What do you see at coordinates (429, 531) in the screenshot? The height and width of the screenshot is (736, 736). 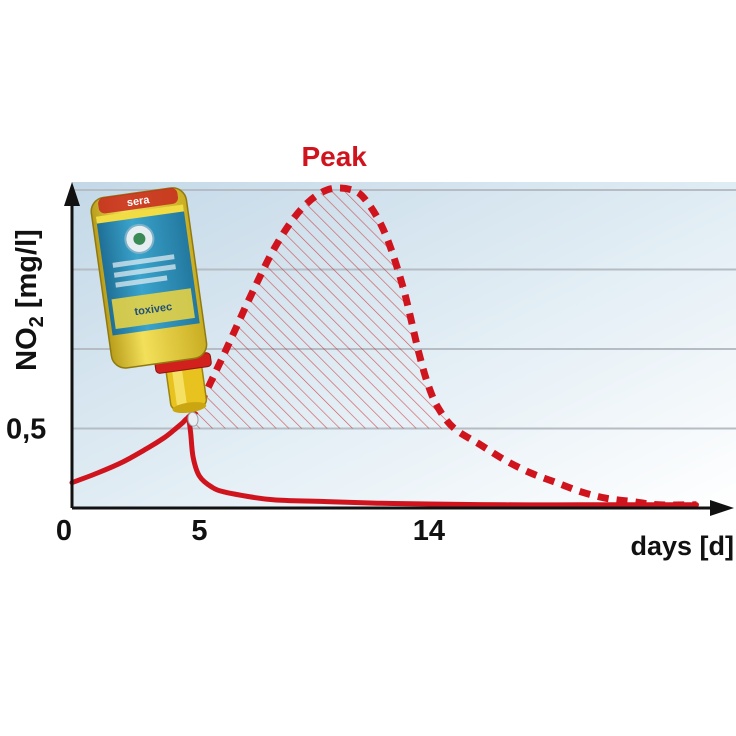 I see `x-tick-label-14: 14` at bounding box center [429, 531].